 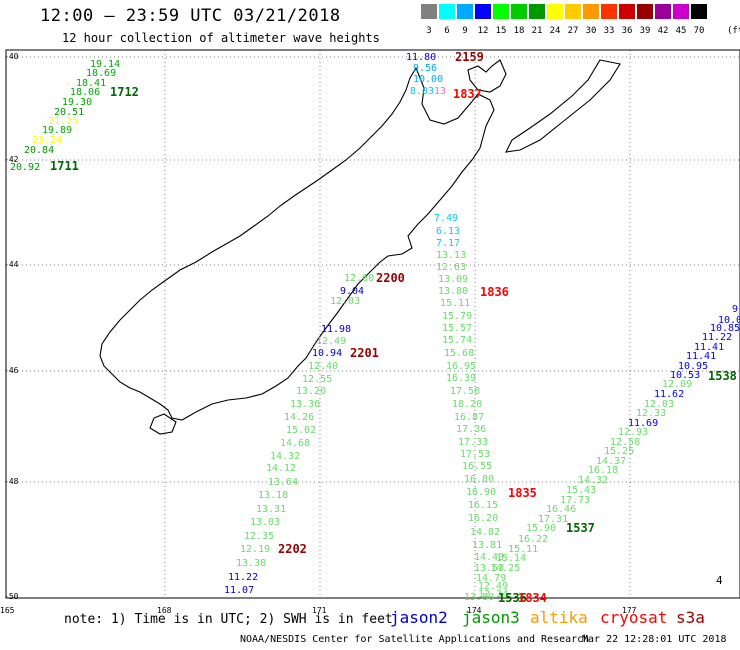 I want to click on center-swh-label: 13.20, so click(x=311, y=391).